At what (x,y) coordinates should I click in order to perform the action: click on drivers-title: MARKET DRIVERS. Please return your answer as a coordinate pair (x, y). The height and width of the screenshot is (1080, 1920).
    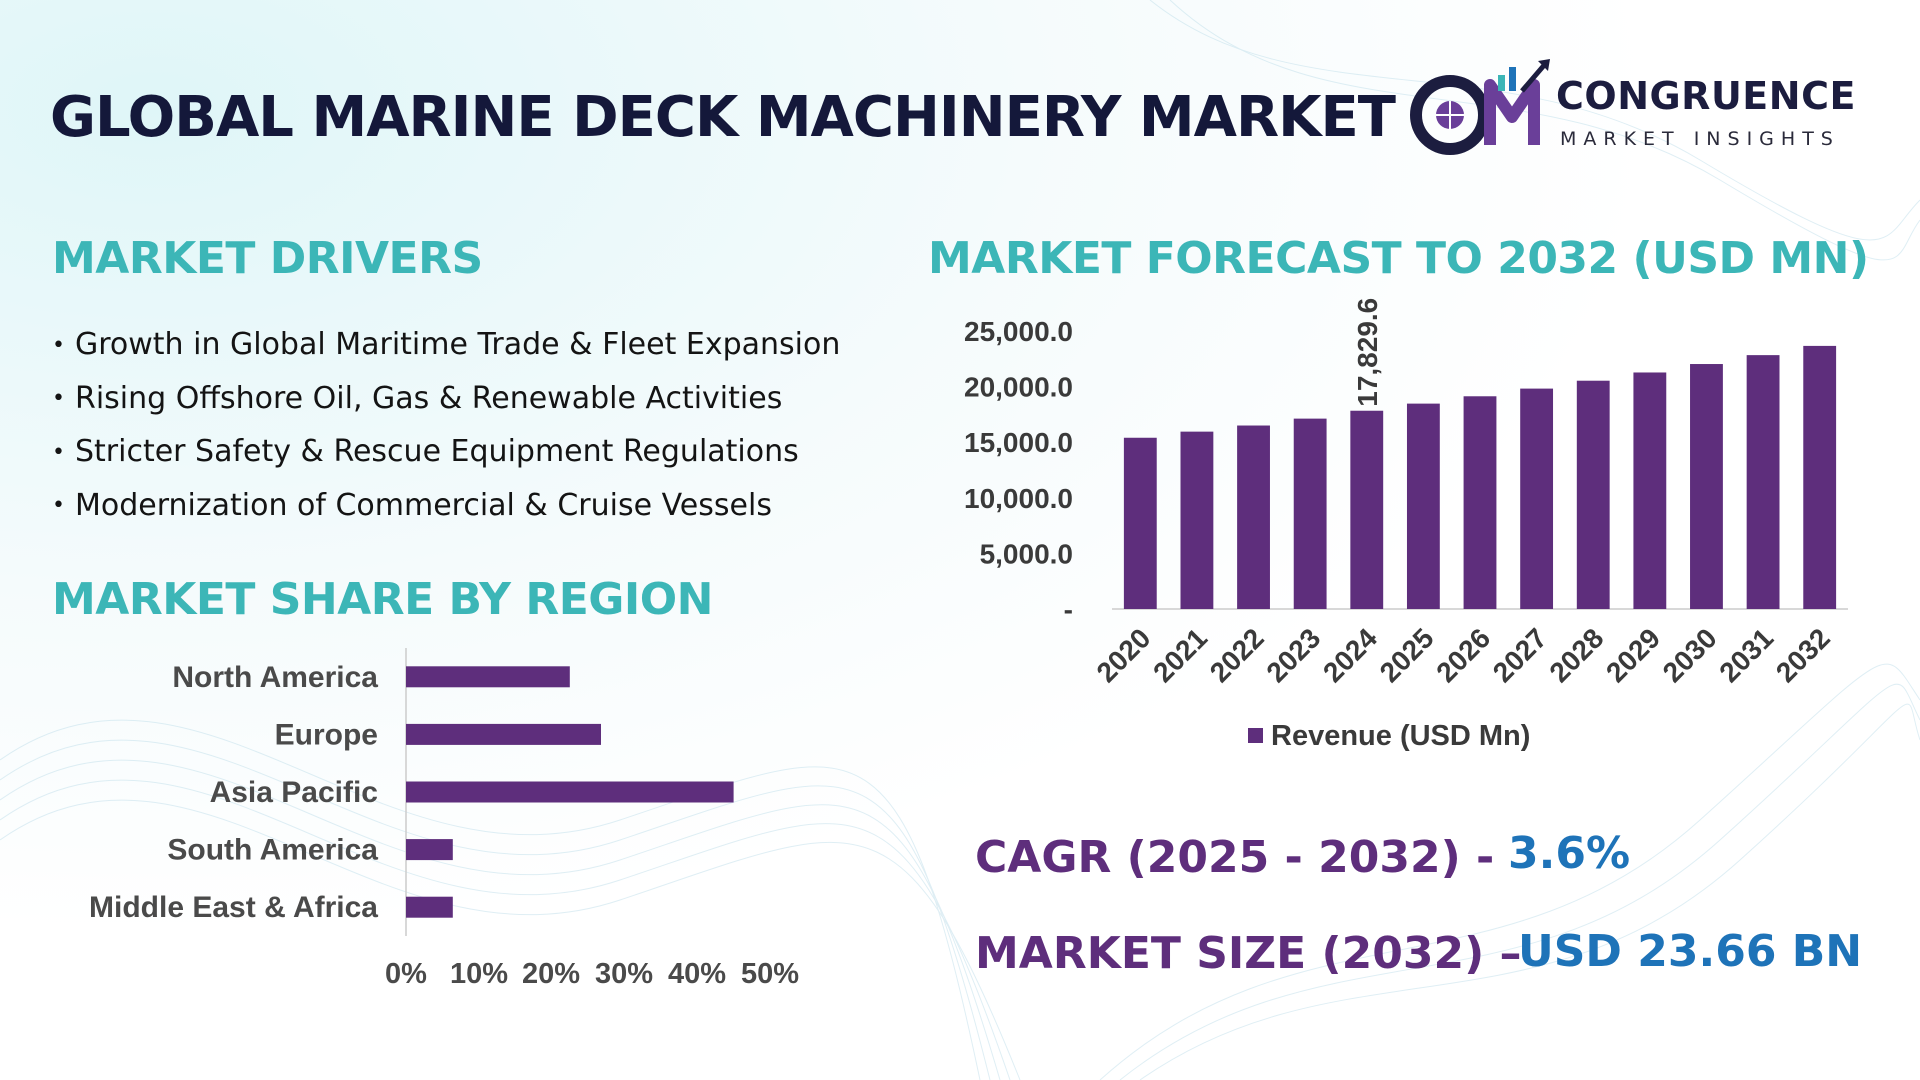
    Looking at the image, I should click on (267, 258).